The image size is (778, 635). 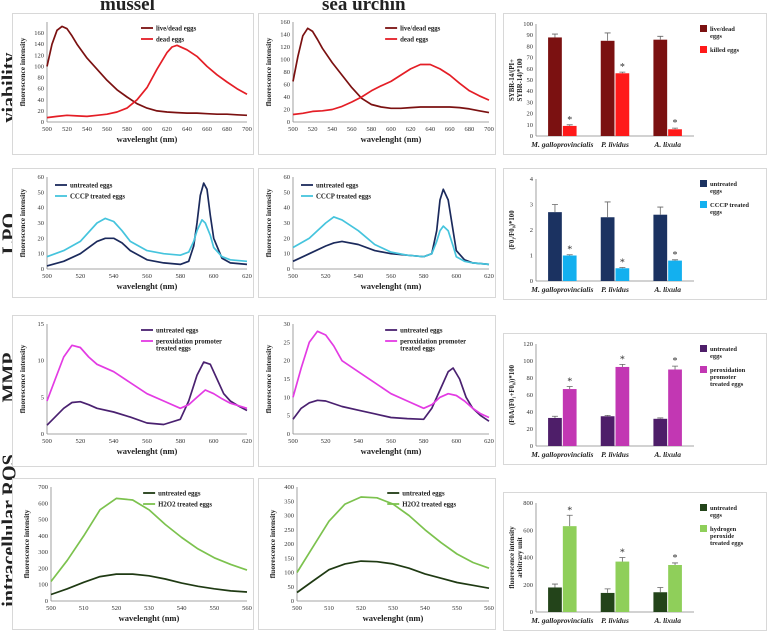 I want to click on y-tick-label: 2, so click(x=531, y=230).